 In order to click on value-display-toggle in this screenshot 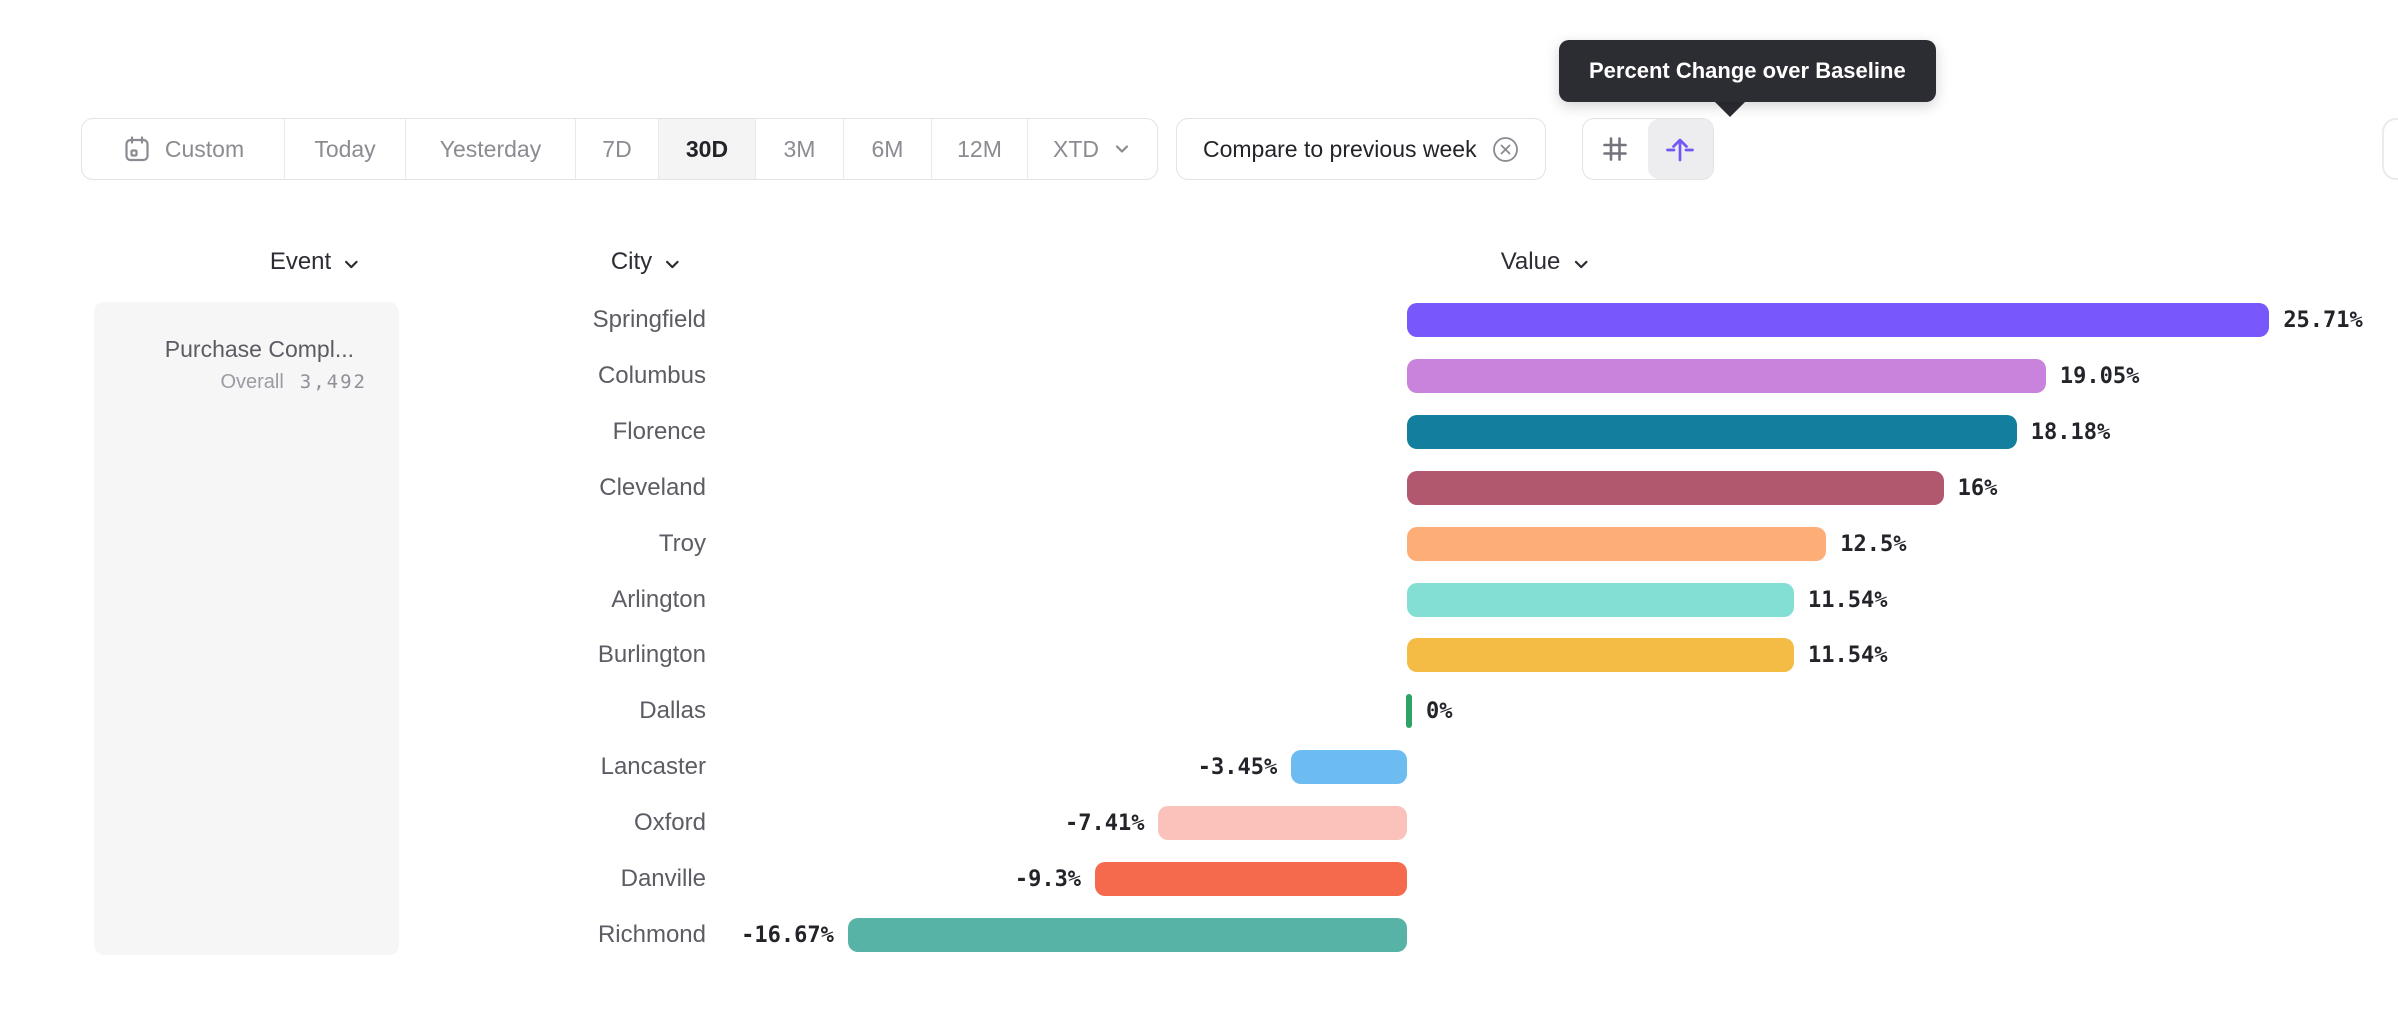, I will do `click(1647, 149)`.